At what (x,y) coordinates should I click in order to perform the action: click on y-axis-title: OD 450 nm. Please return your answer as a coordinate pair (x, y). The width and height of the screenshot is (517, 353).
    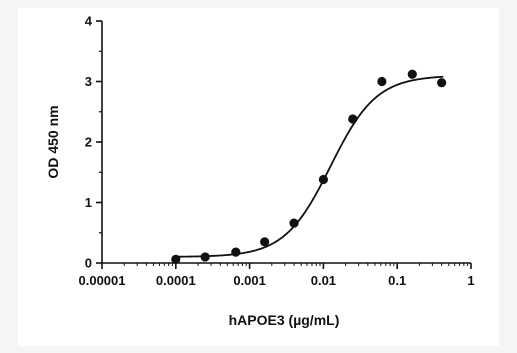
    Looking at the image, I should click on (53, 141).